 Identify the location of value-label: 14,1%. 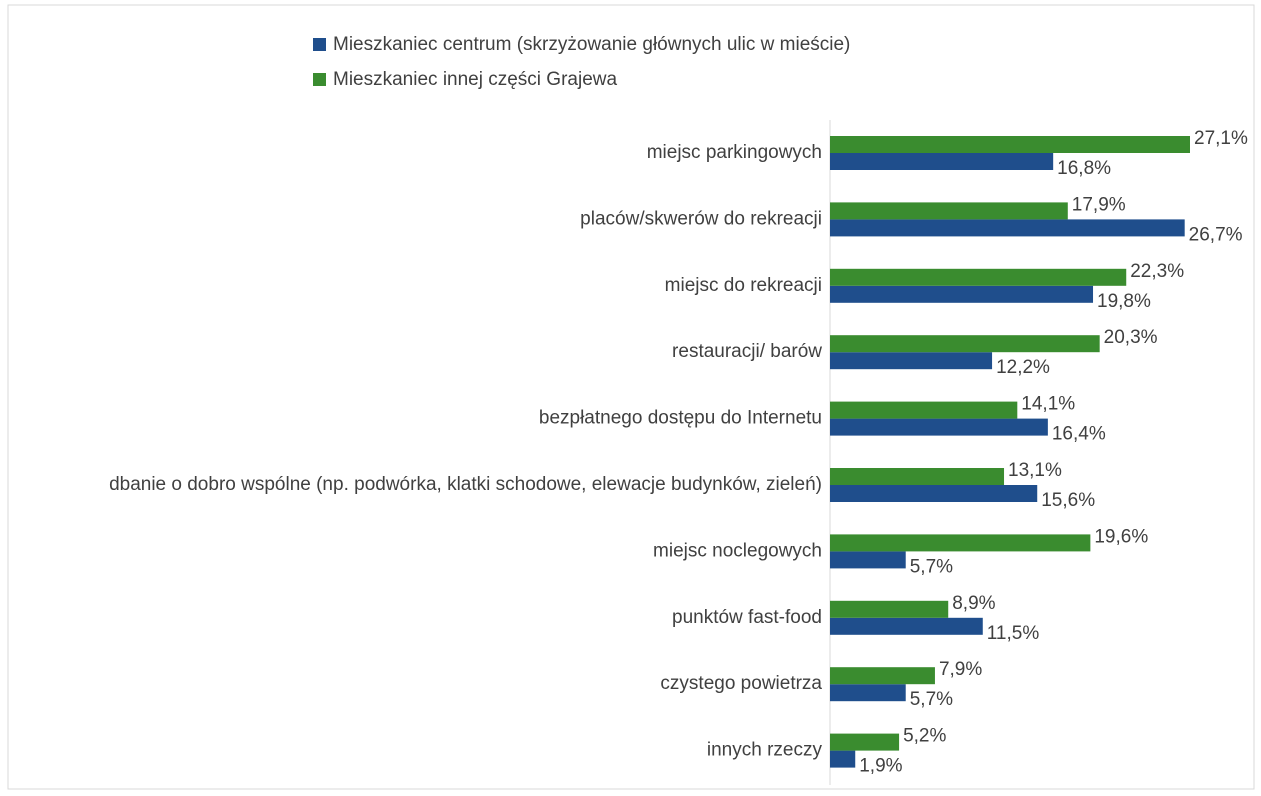
(1048, 404).